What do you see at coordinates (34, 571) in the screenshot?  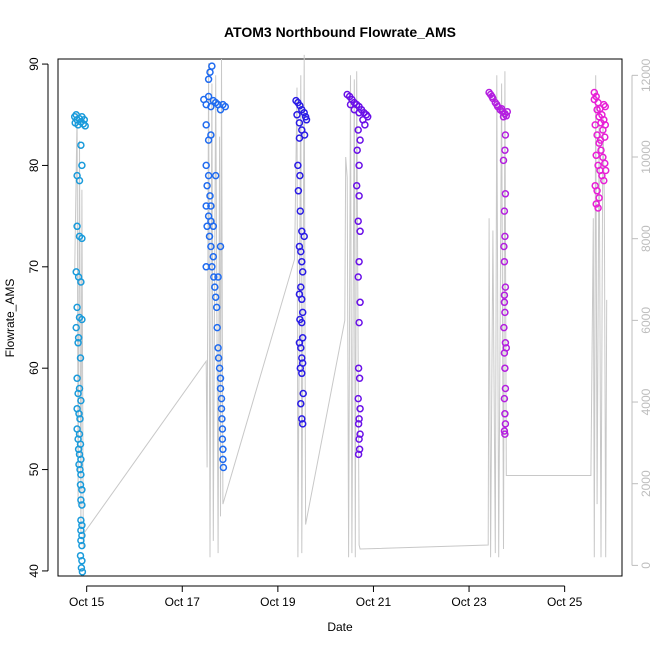 I see `y-tick-label: 40` at bounding box center [34, 571].